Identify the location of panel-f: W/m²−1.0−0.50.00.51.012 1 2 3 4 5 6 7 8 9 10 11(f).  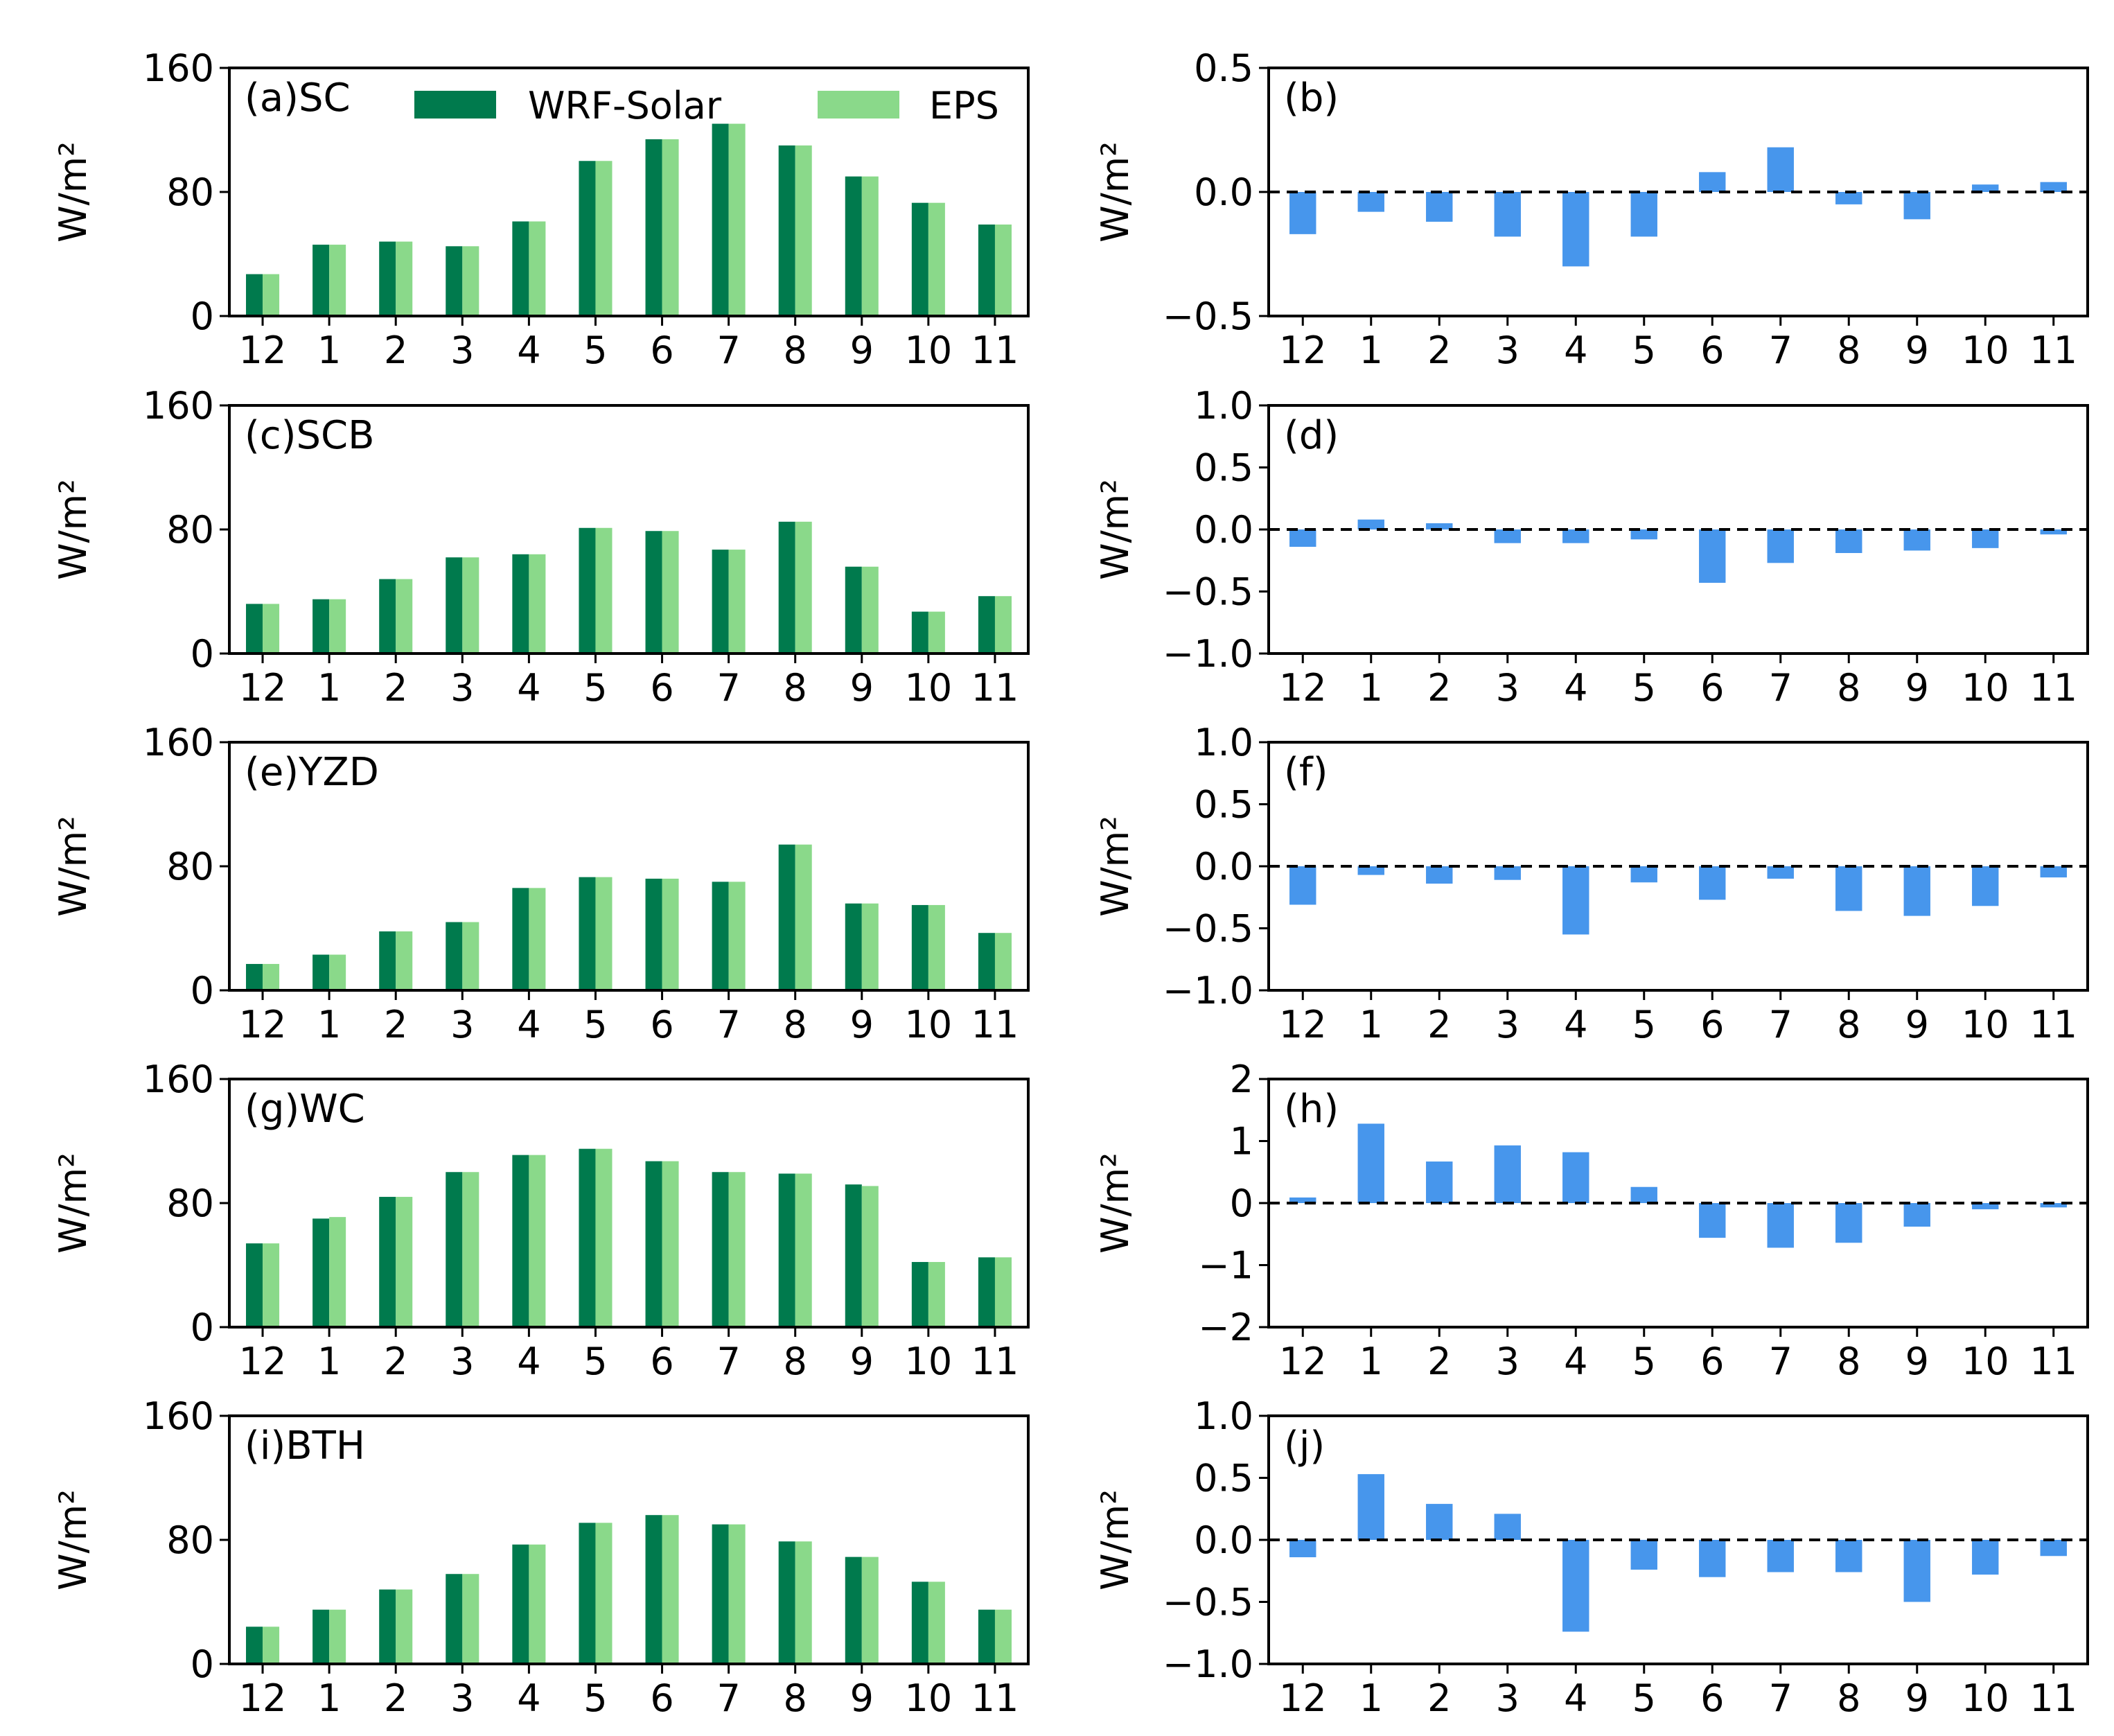
(1591, 884).